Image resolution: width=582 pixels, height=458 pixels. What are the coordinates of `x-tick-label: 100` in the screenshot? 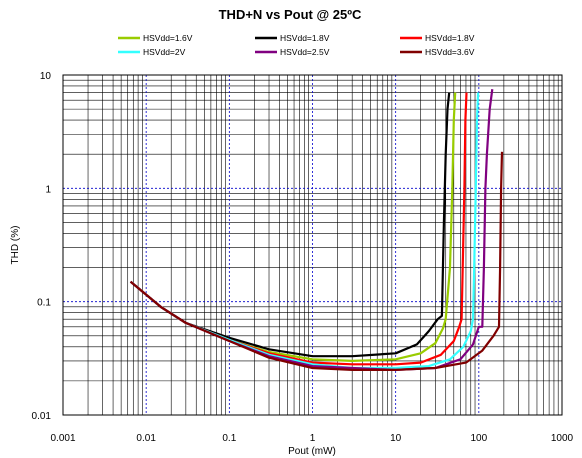 It's located at (478, 438).